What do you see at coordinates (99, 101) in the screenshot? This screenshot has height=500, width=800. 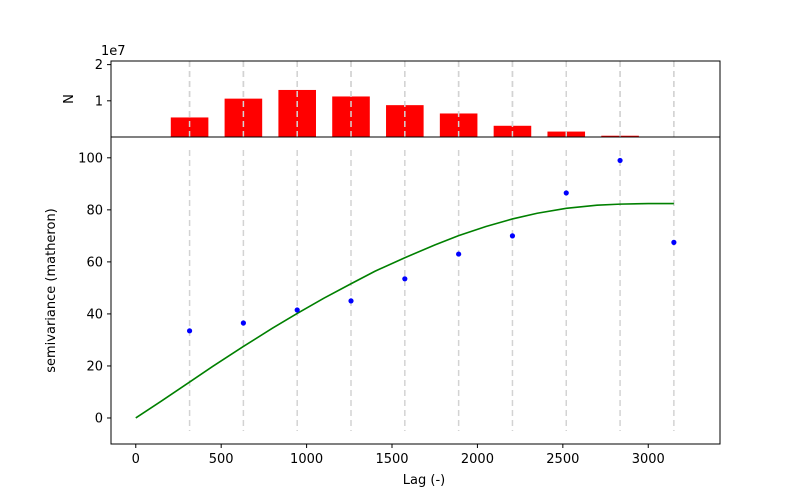 I see `histogram-y-tick-label: 1` at bounding box center [99, 101].